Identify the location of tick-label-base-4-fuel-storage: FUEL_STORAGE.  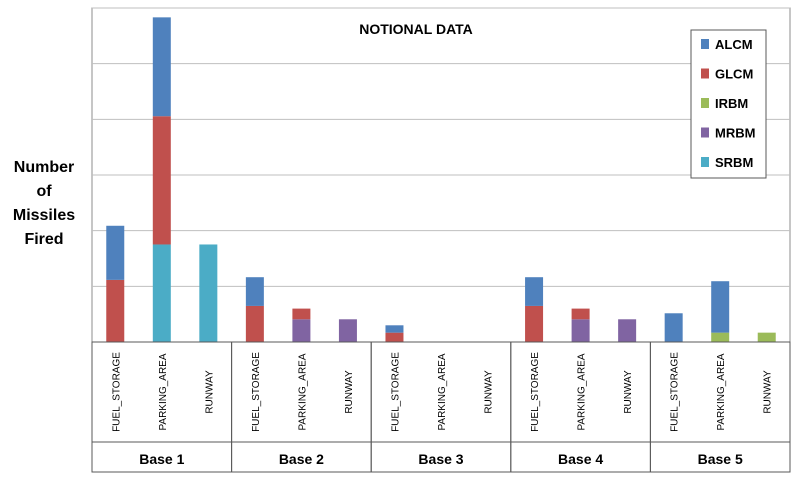
(535, 392).